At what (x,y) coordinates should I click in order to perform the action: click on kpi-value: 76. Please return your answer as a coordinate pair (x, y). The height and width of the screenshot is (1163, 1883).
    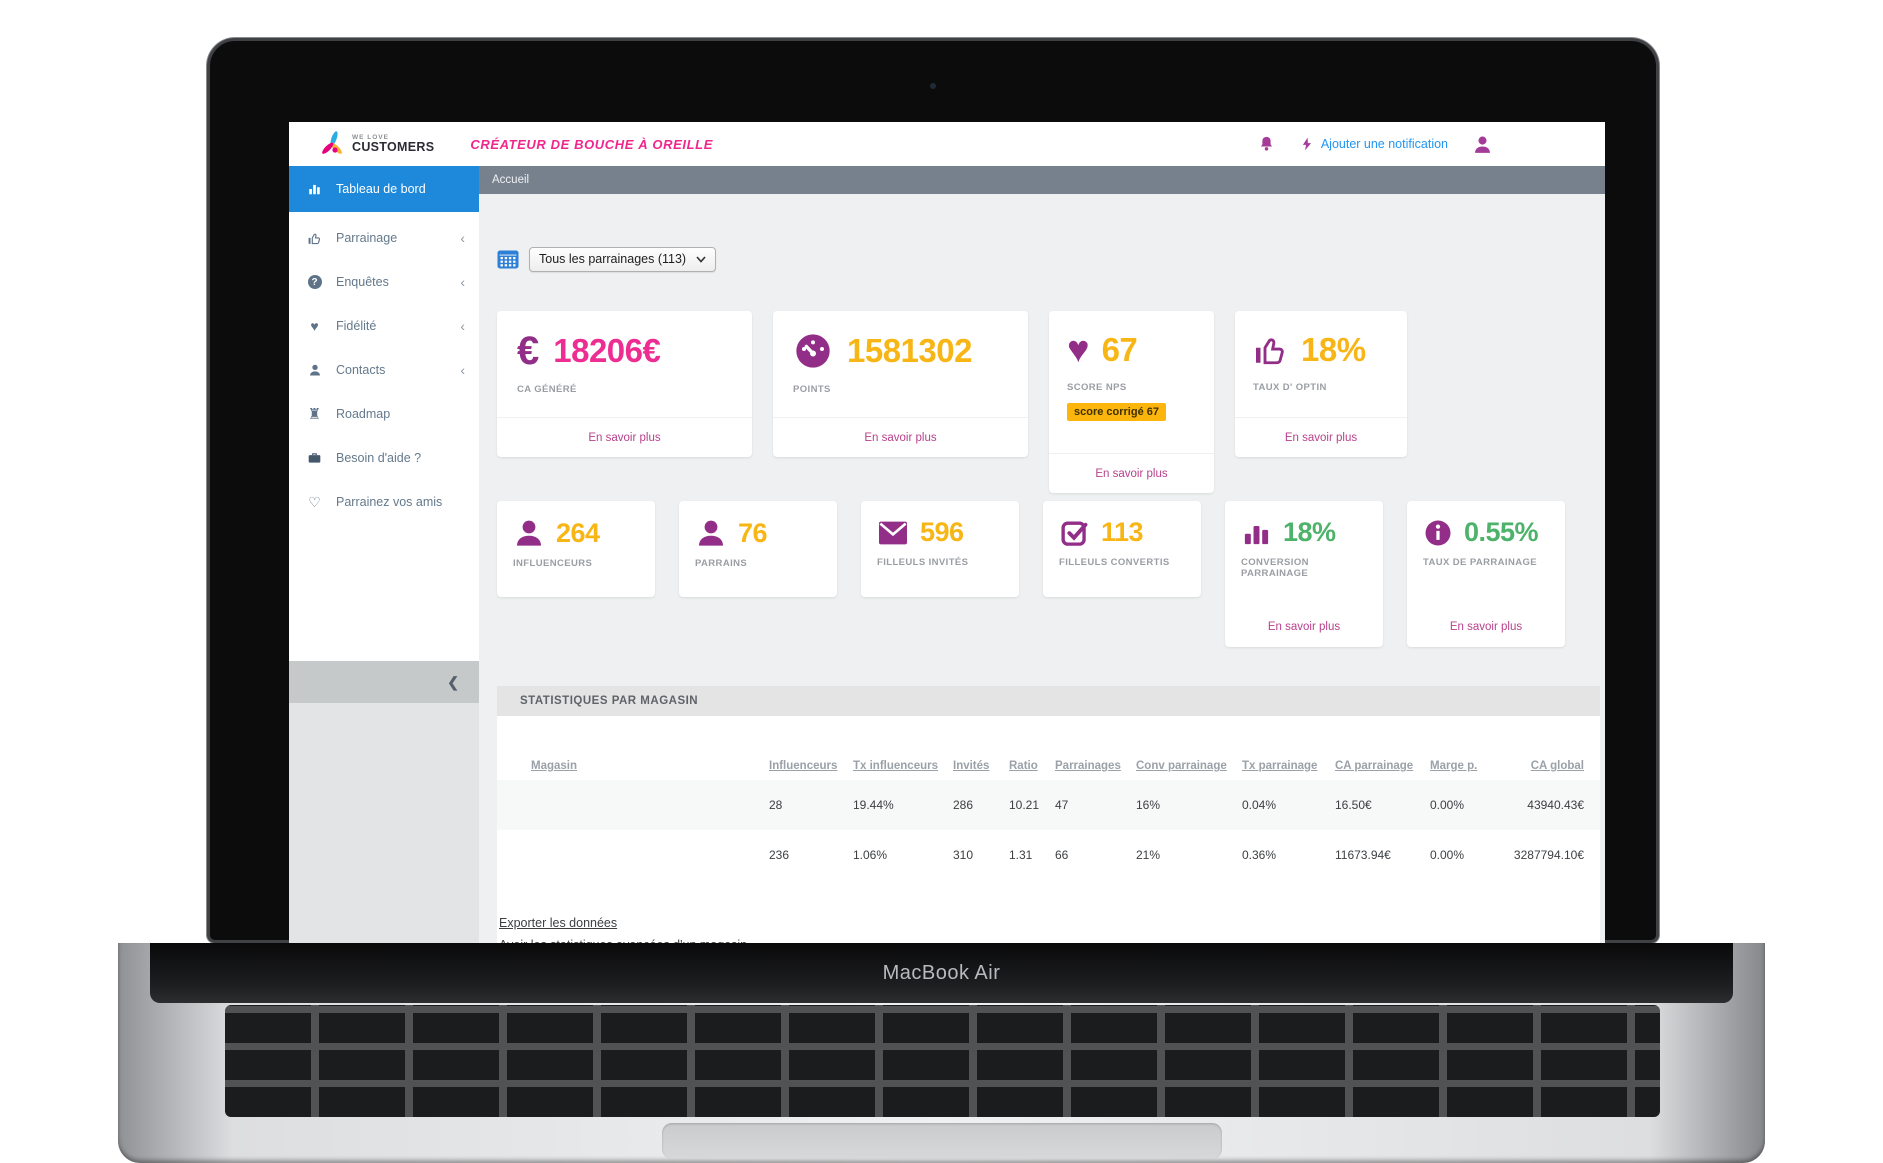
    Looking at the image, I should click on (753, 532).